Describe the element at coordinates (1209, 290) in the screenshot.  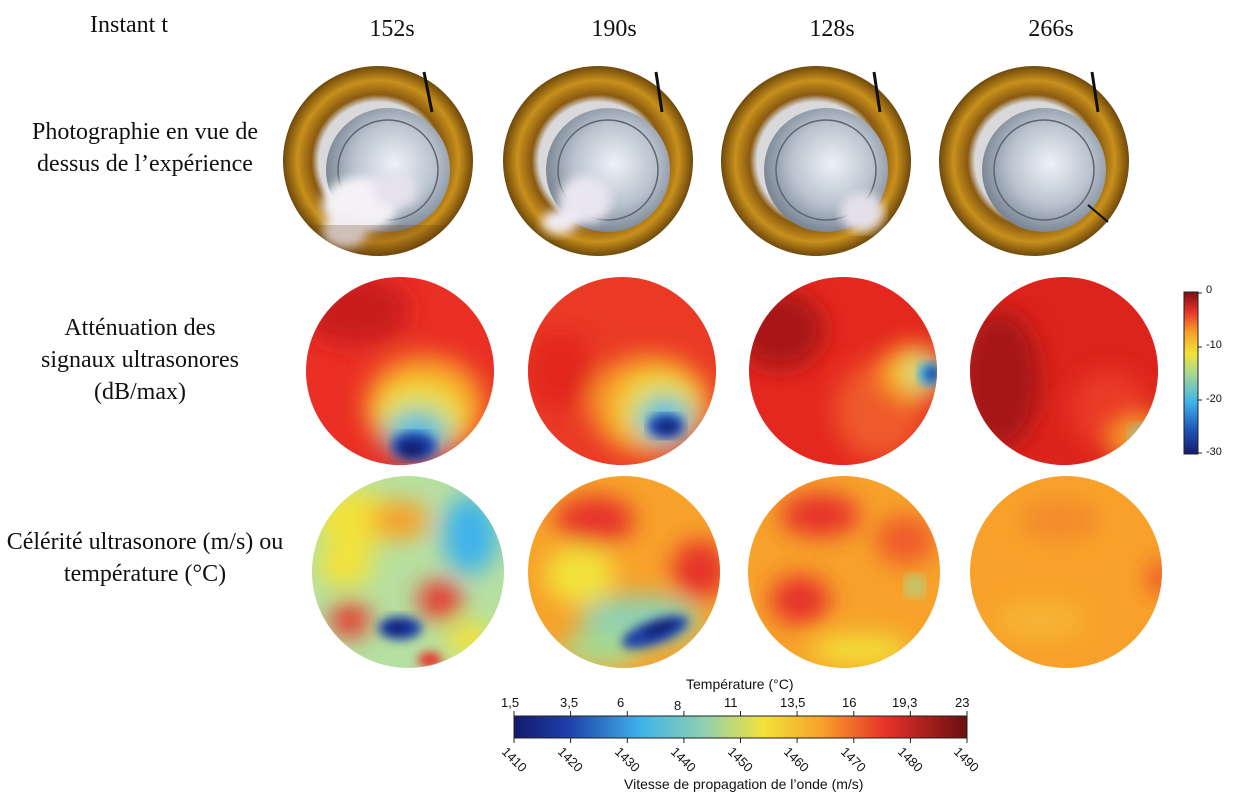
I see `atten-tick-0: 0` at that location.